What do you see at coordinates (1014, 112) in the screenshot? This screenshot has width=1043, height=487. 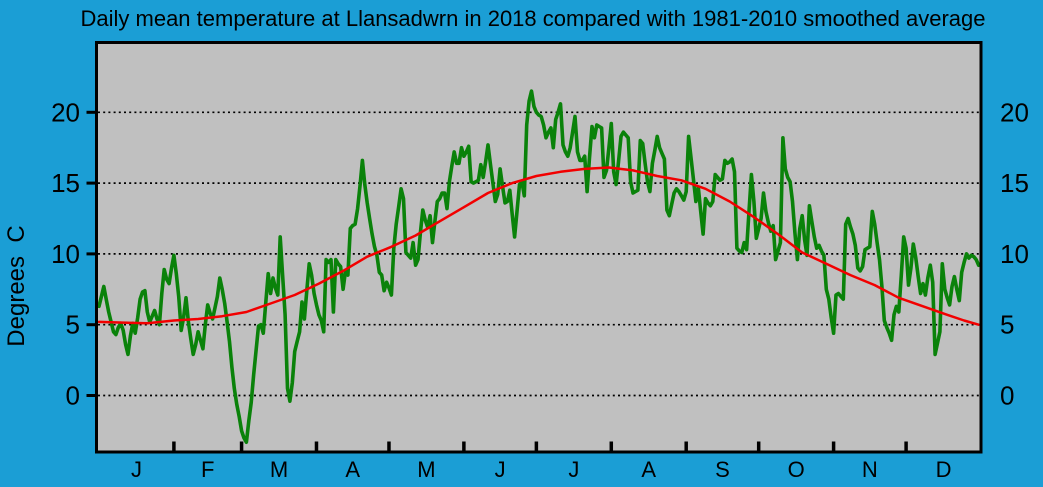 I see `y-tick-label-right-20: 20` at bounding box center [1014, 112].